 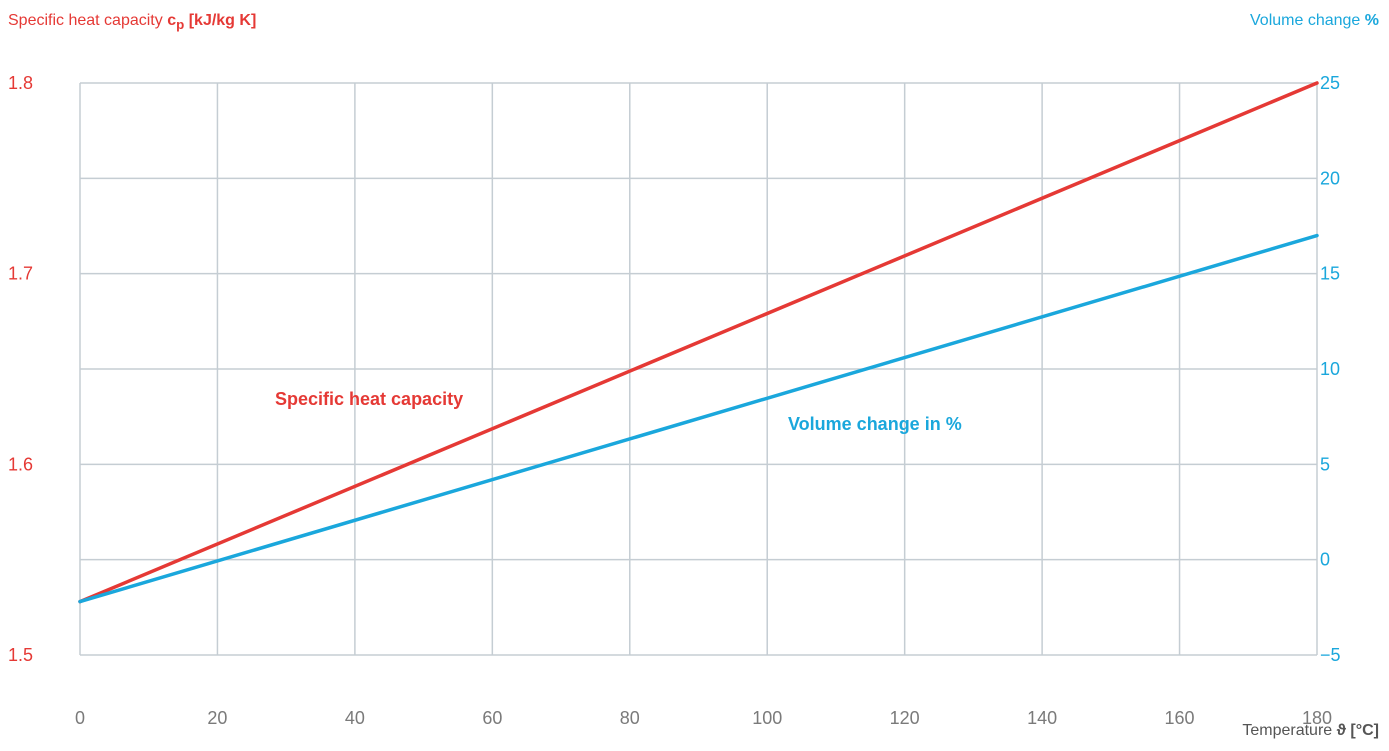 I want to click on x-axis-title: Temperature ϑ [°C], so click(x=1310, y=731).